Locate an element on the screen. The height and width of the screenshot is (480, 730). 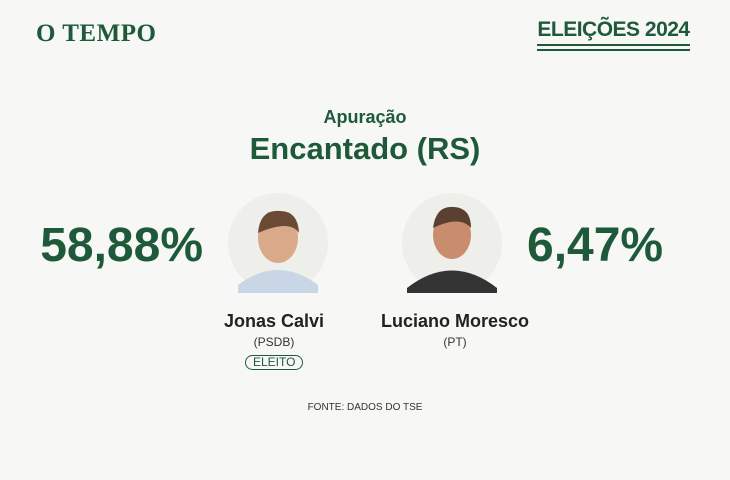
subtitle: Apuração is located at coordinates (365, 117).